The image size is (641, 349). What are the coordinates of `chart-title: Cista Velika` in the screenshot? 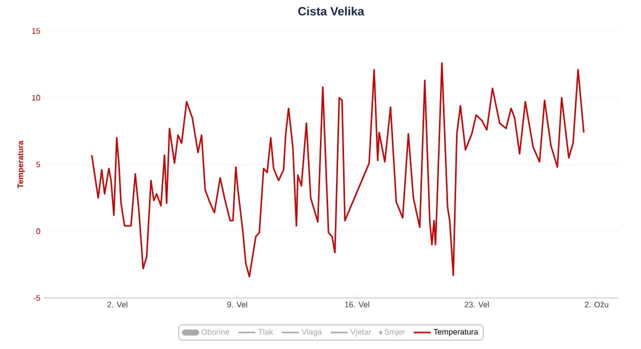 It's located at (331, 11).